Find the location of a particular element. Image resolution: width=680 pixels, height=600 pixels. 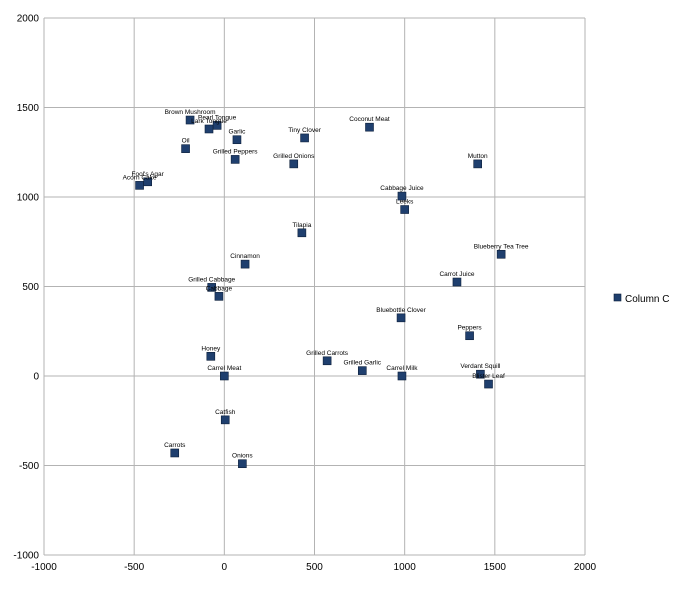

x-tick-label: -500 is located at coordinates (134, 567).